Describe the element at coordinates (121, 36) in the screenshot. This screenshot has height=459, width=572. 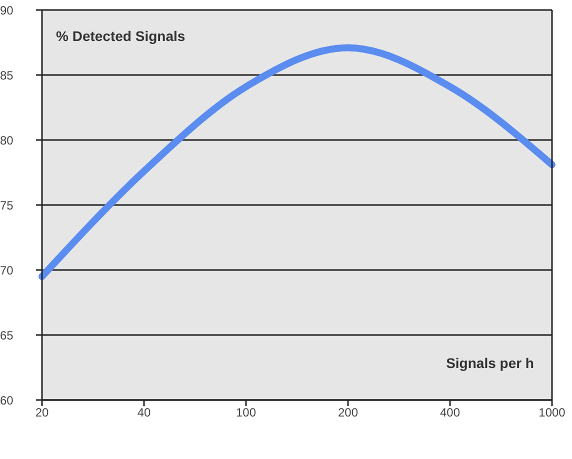
I see `text: % Detected Signals` at that location.